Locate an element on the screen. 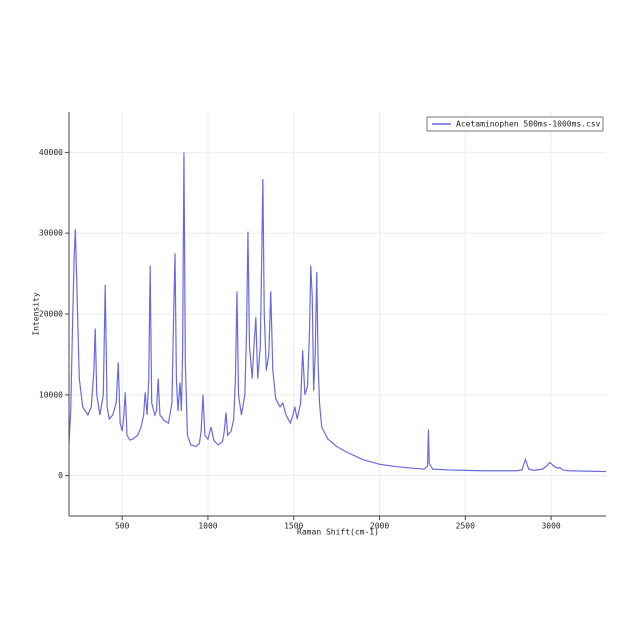 The width and height of the screenshot is (640, 640). y-axis-label: Intensity is located at coordinates (36, 314).